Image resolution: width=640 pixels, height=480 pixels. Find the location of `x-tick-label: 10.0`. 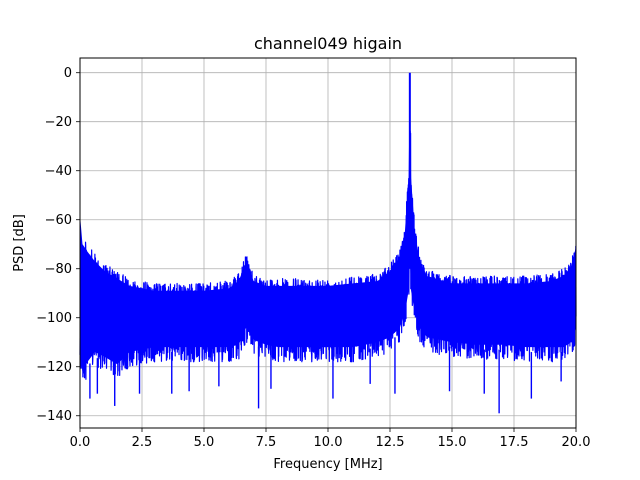

x-tick-label: 10.0 is located at coordinates (328, 442).